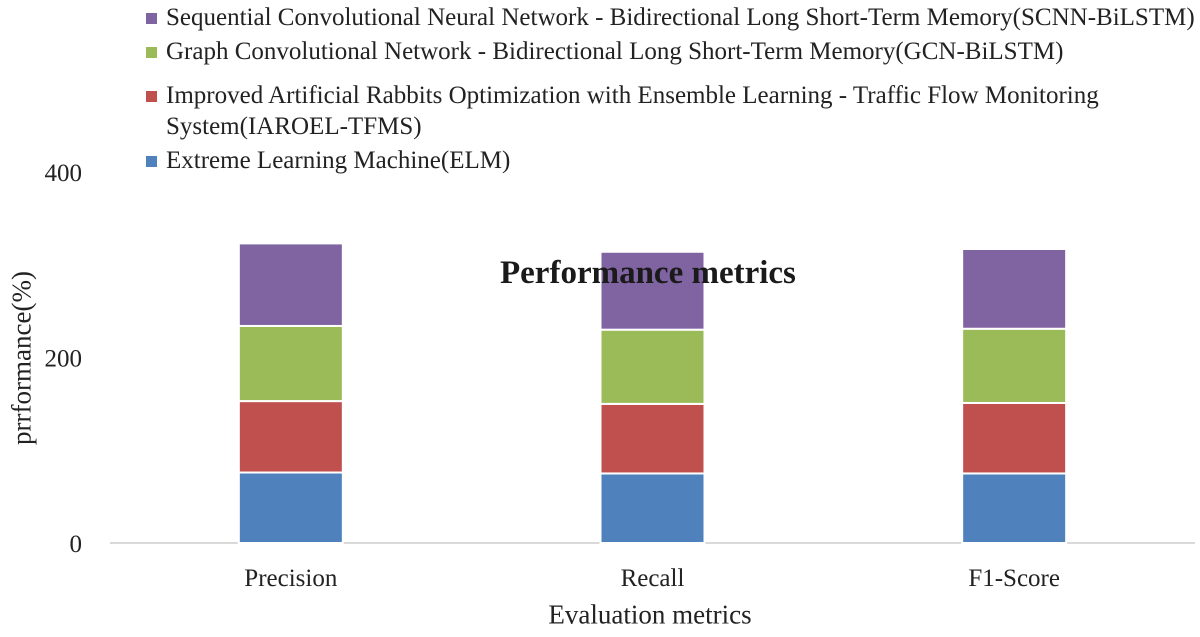 This screenshot has width=1200, height=637. I want to click on x-axis-ticks: Precision Recall F1-Score, so click(652, 578).